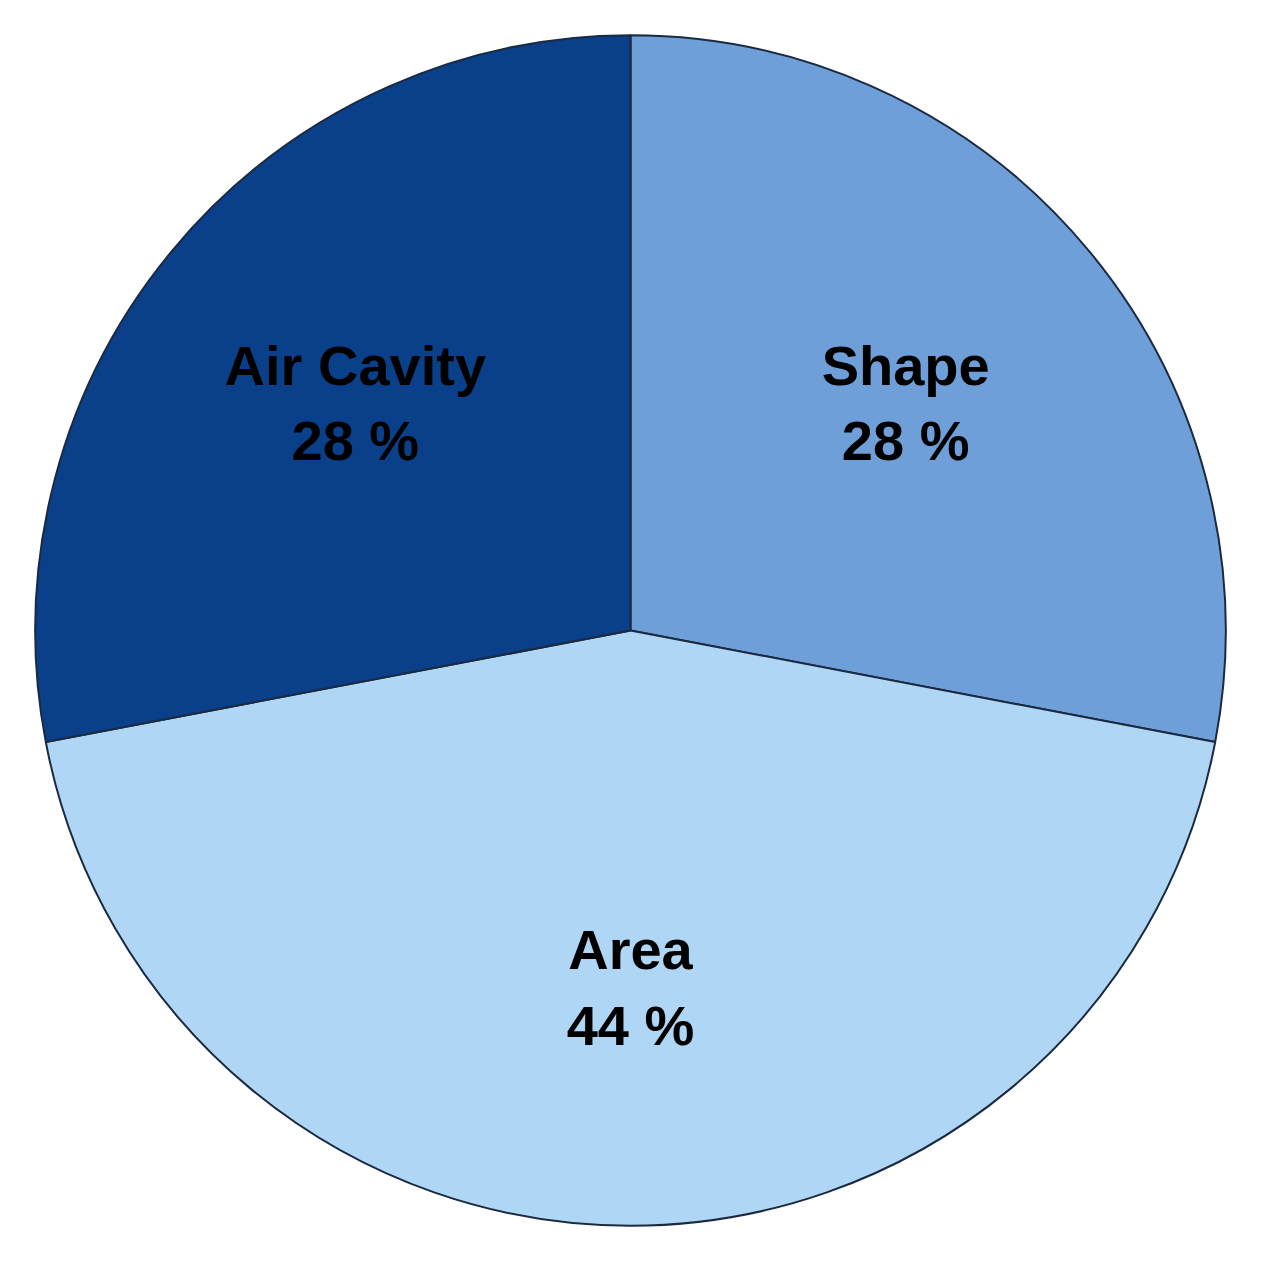 The width and height of the screenshot is (1272, 1283). Describe the element at coordinates (630, 1025) in the screenshot. I see `data-label: 44 %` at that location.